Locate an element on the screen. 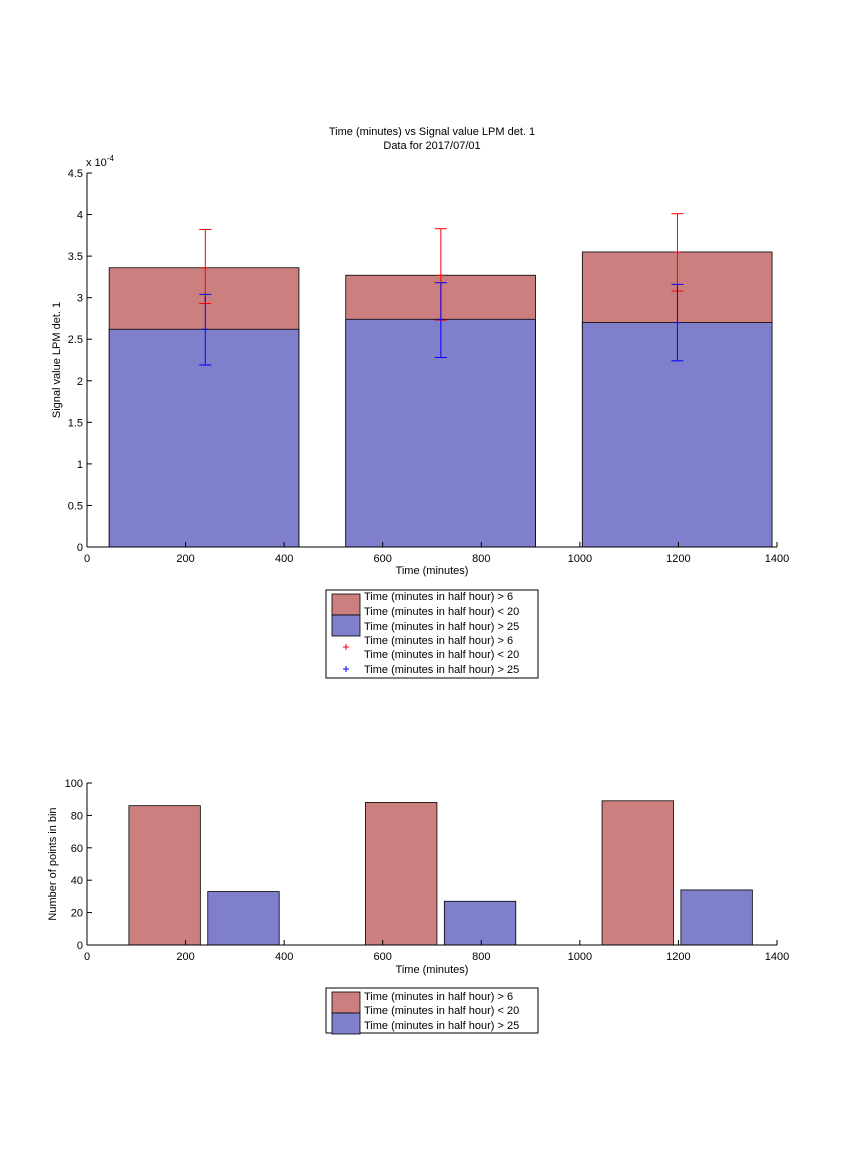 Image resolution: width=864 pixels, height=1152 pixels. y-tick-label: 0.5 is located at coordinates (75, 506).